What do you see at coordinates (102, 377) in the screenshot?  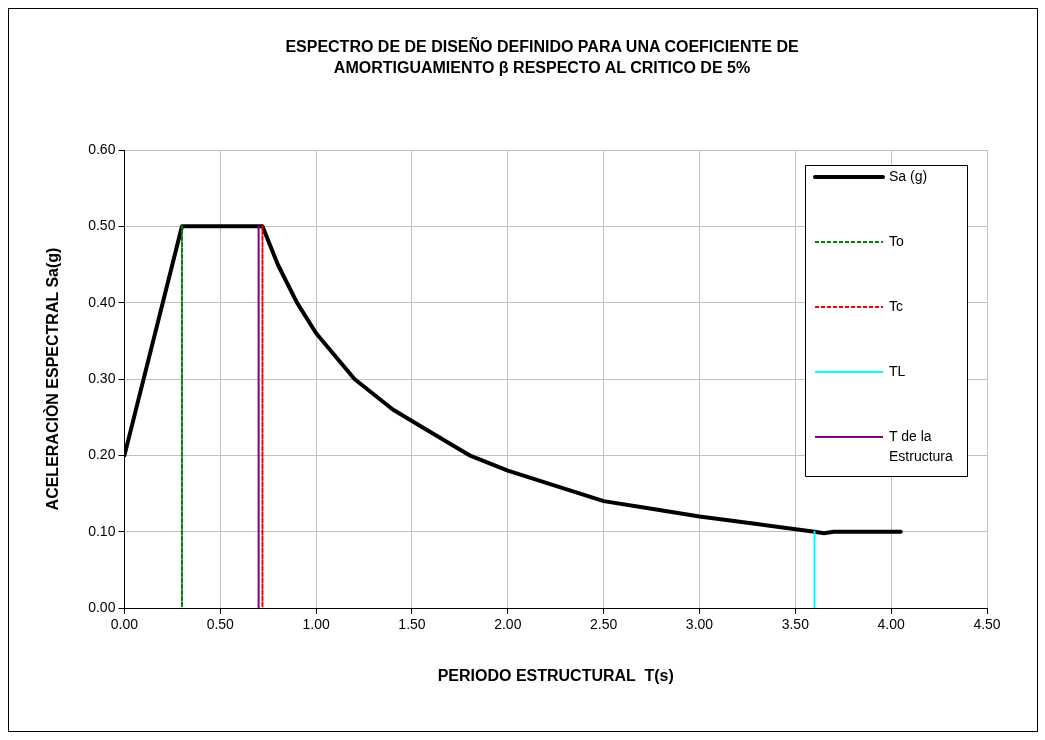 I see `y-tick-label: 0.30` at bounding box center [102, 377].